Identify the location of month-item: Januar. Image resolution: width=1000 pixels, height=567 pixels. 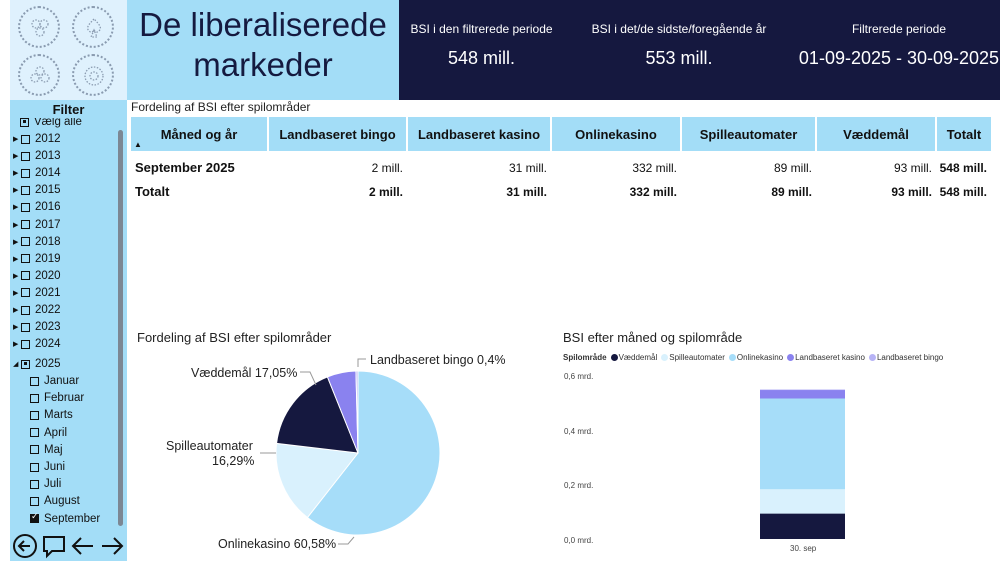
(54, 381).